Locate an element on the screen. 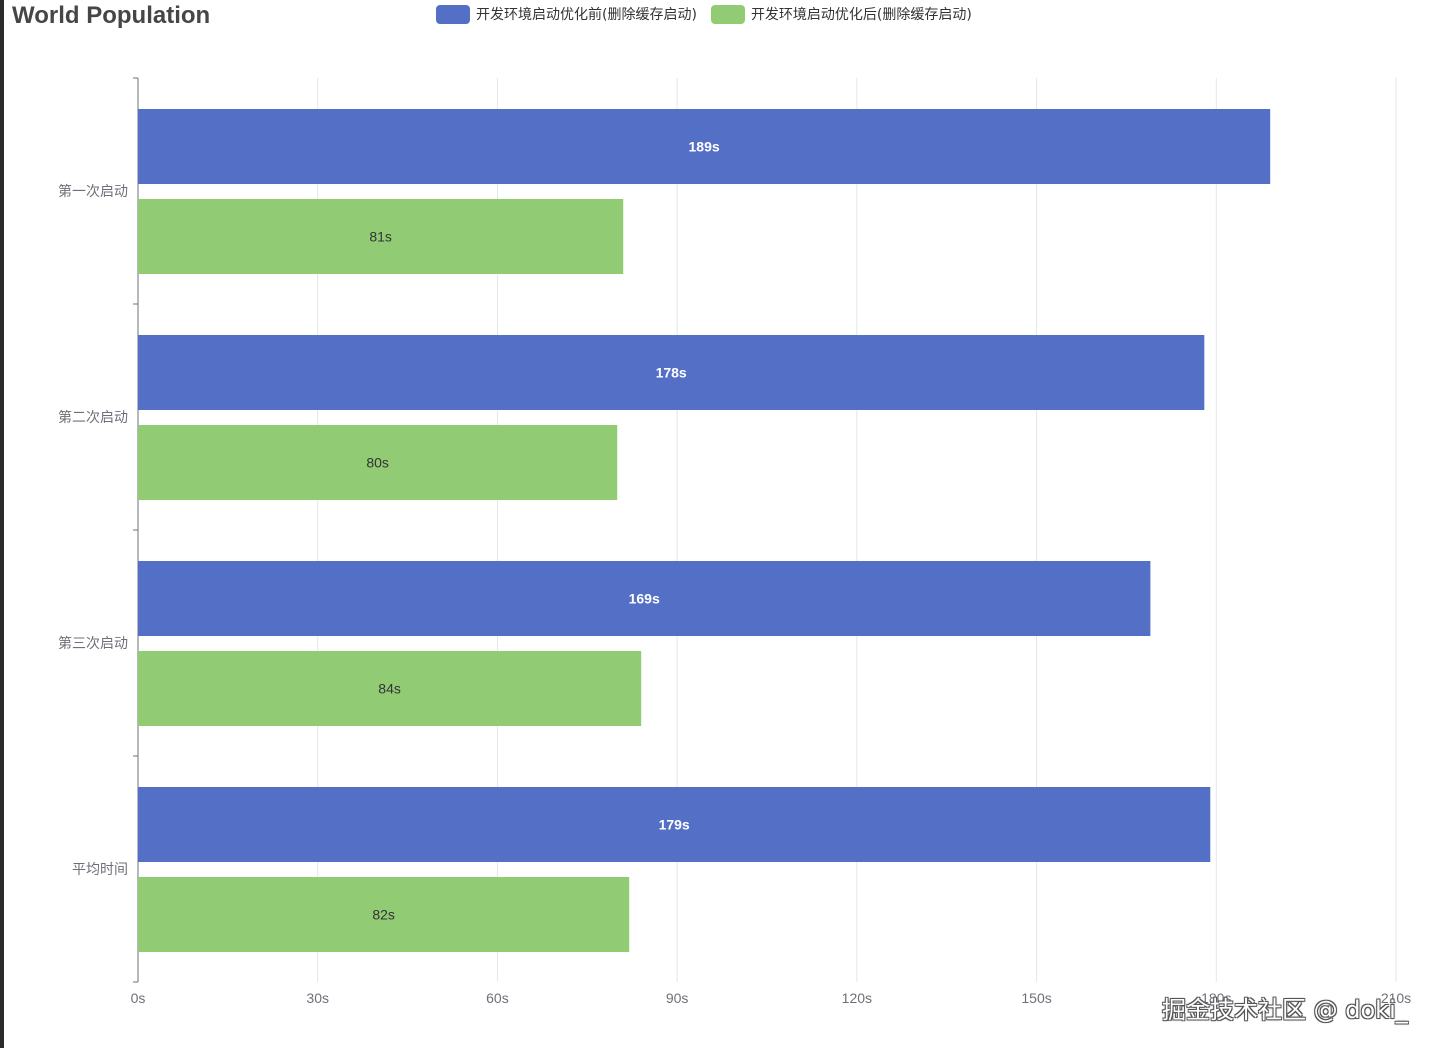  bar-data-label: 179s is located at coordinates (674, 825).